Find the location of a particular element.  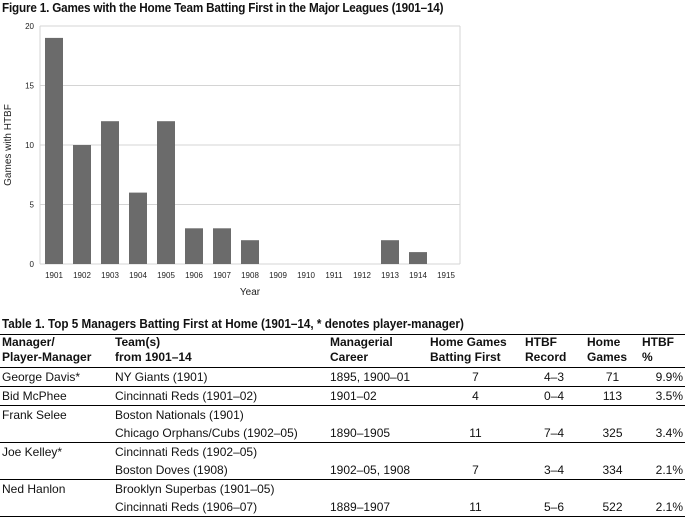

record-cell: 7–4 is located at coordinates (554, 433).